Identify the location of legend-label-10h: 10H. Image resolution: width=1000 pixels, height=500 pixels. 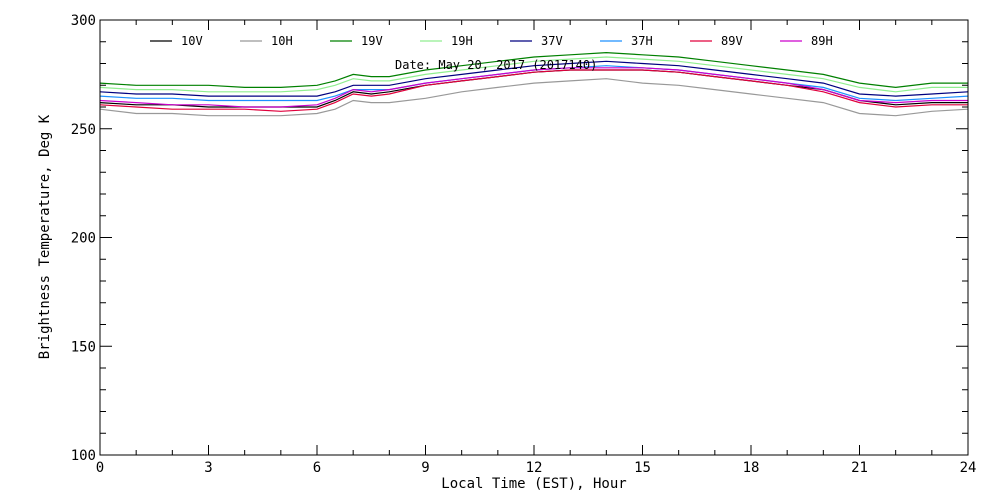
(282, 41).